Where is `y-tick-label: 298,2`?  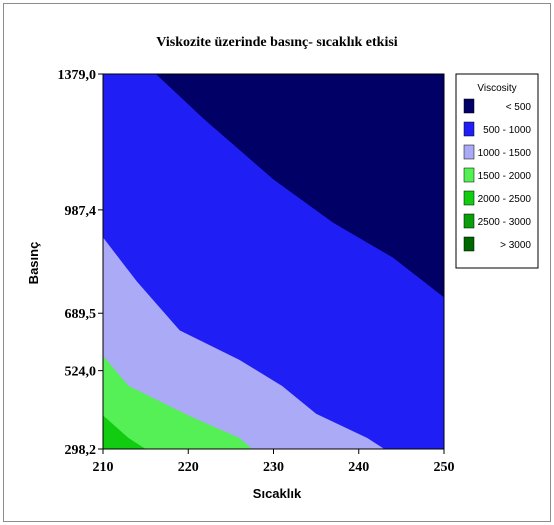
y-tick-label: 298,2 is located at coordinates (81, 450).